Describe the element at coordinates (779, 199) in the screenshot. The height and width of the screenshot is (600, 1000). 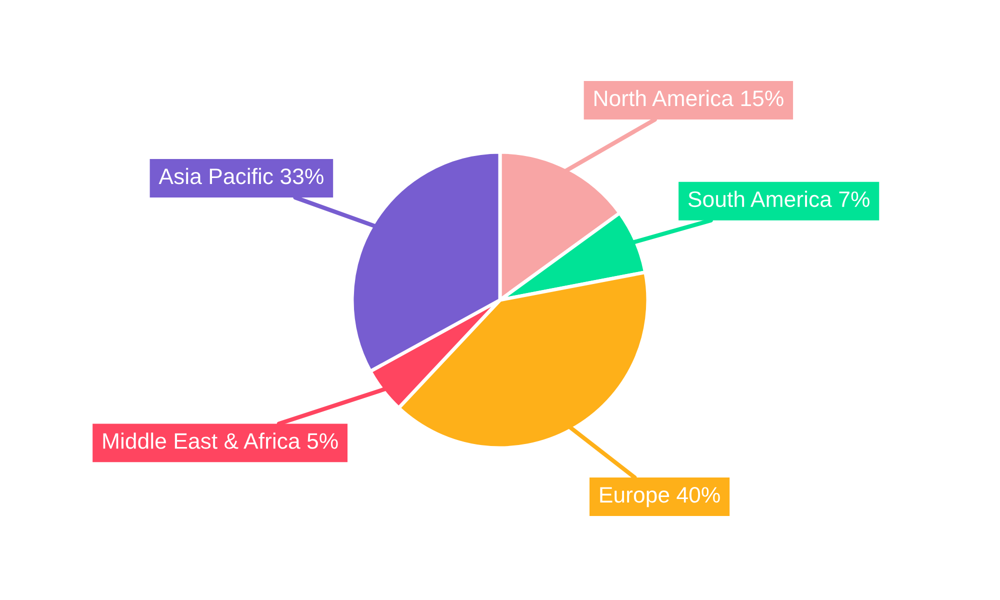
I see `slice-label: South America 7%` at that location.